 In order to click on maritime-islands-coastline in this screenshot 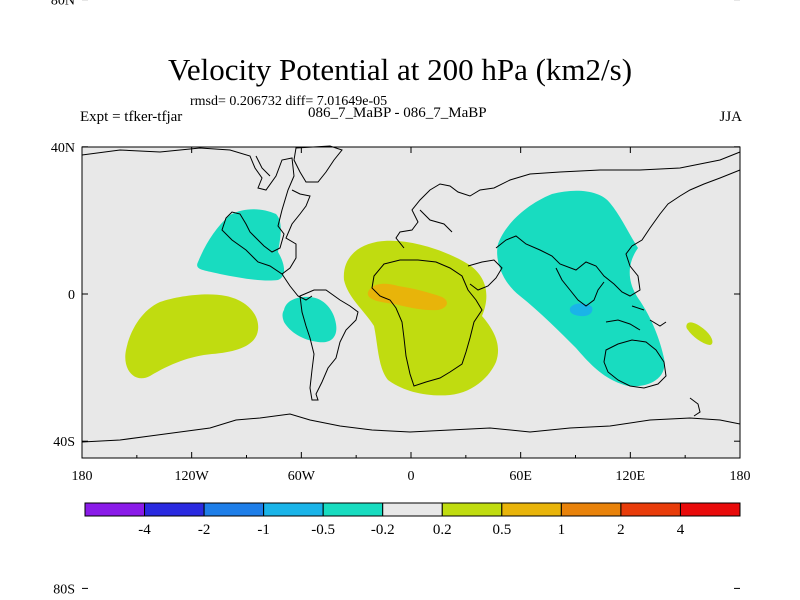, I will do `click(636, 318)`.